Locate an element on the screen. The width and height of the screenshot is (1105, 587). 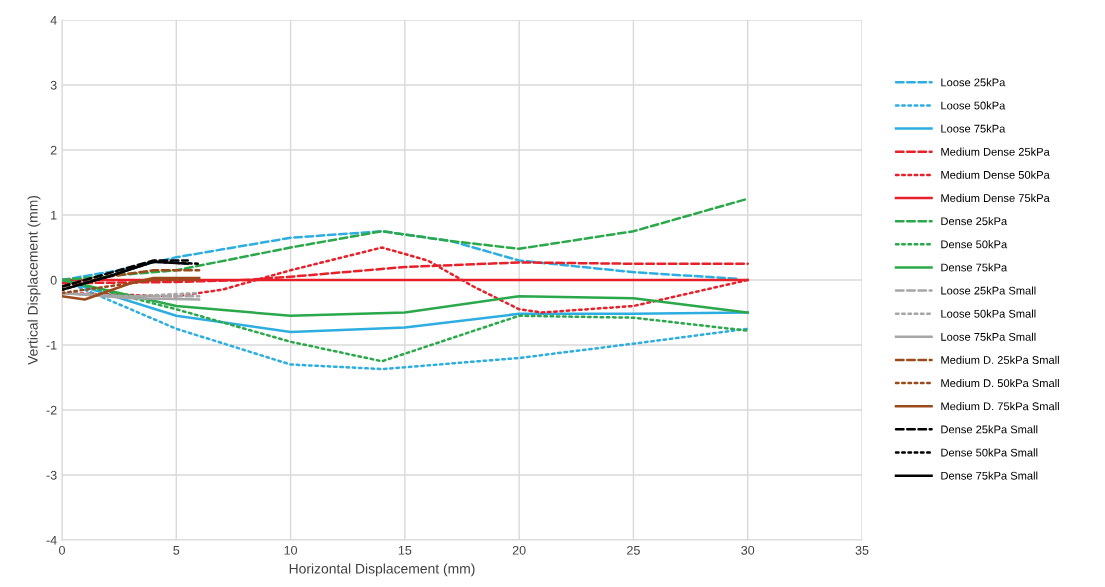
x-tick-label: 20 is located at coordinates (519, 550).